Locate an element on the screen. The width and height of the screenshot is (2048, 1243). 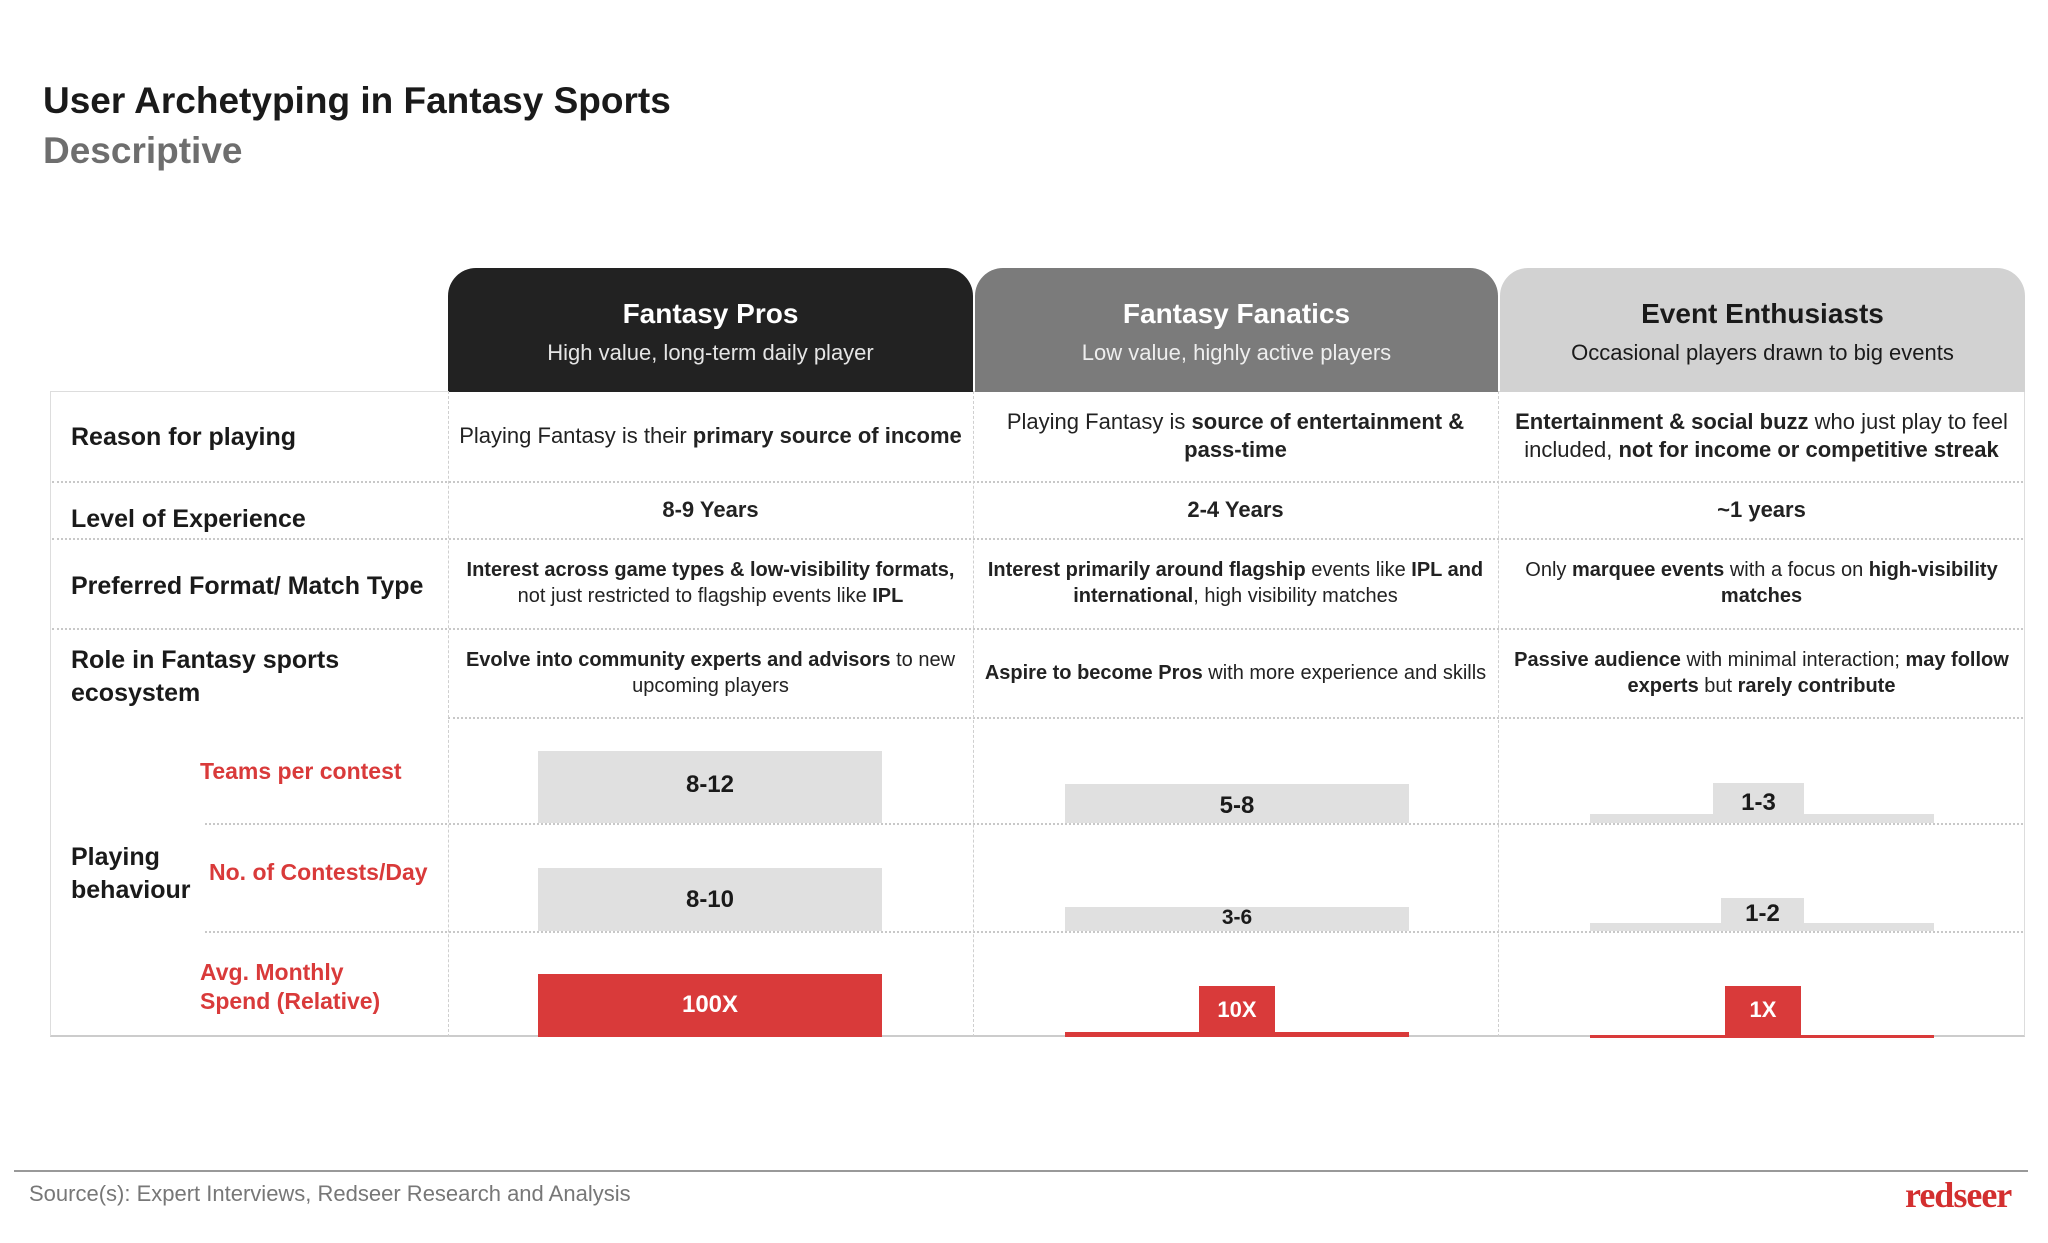
metric-label-teams: Teams per contest is located at coordinates (301, 771).